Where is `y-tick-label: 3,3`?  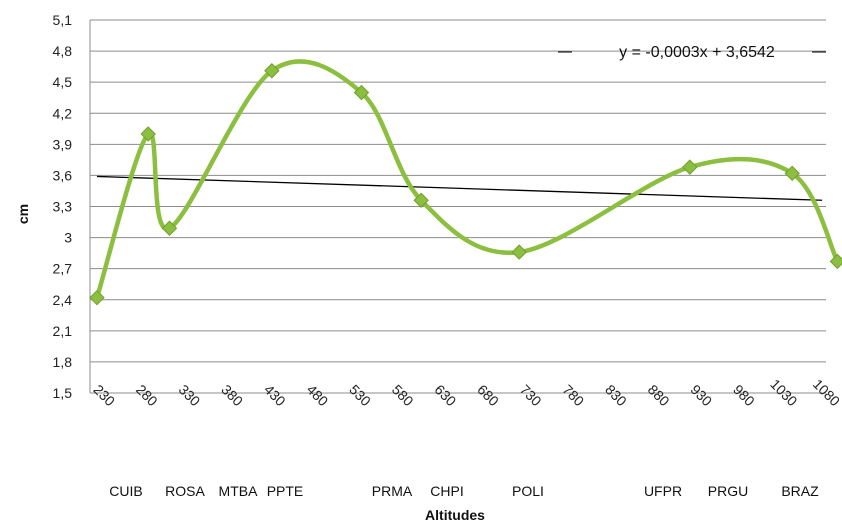
y-tick-label: 3,3 is located at coordinates (63, 207).